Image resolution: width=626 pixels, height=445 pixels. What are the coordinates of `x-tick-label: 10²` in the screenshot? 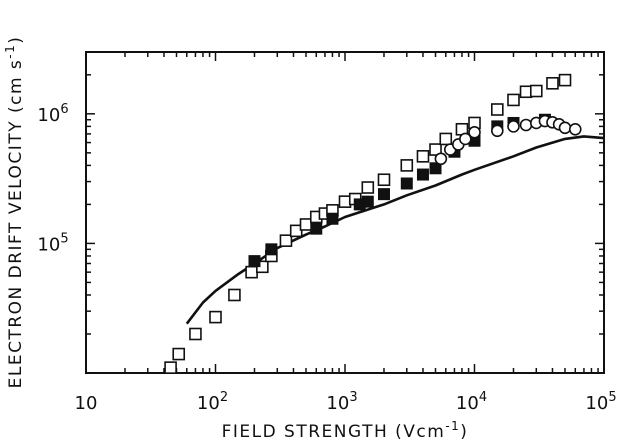 It's located at (212, 402).